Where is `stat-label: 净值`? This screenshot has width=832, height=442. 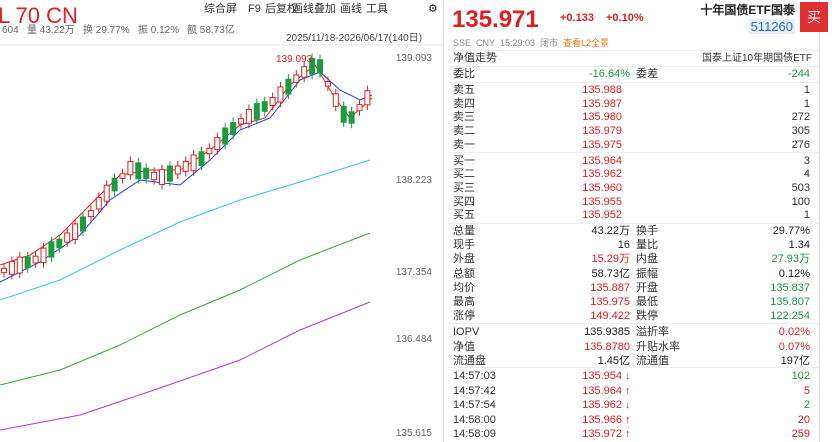 stat-label: 净值 is located at coordinates (464, 346).